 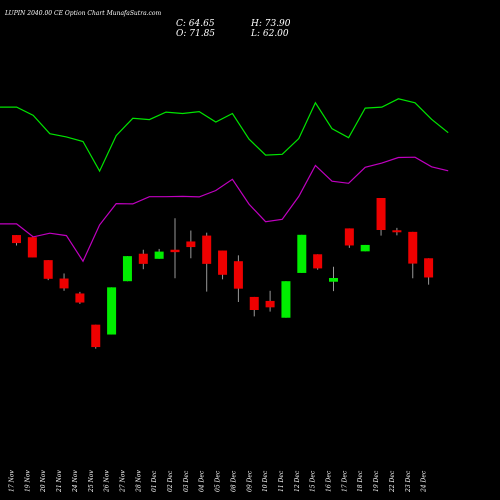 What do you see at coordinates (170, 481) in the screenshot?
I see `x-tick-label: 02 Dec` at bounding box center [170, 481].